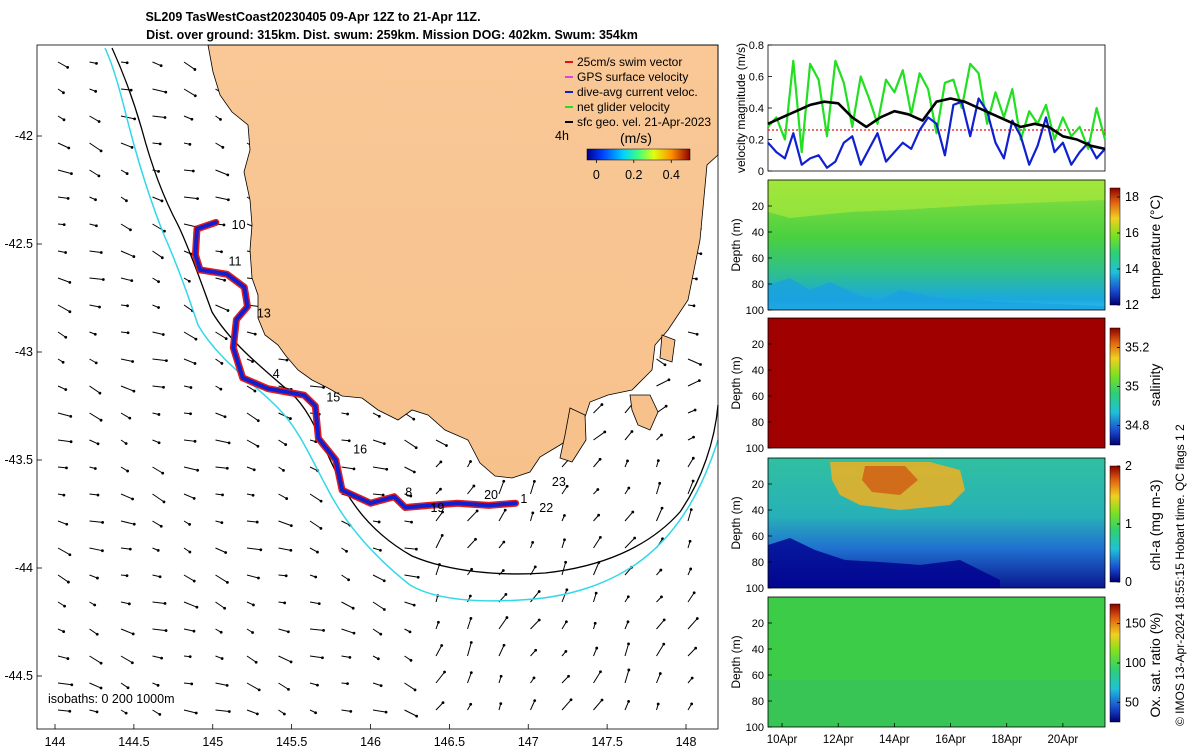 This screenshot has width=1200, height=750. Describe the element at coordinates (133, 742) in the screenshot. I see `map-x-tick-label: 144.5` at that location.